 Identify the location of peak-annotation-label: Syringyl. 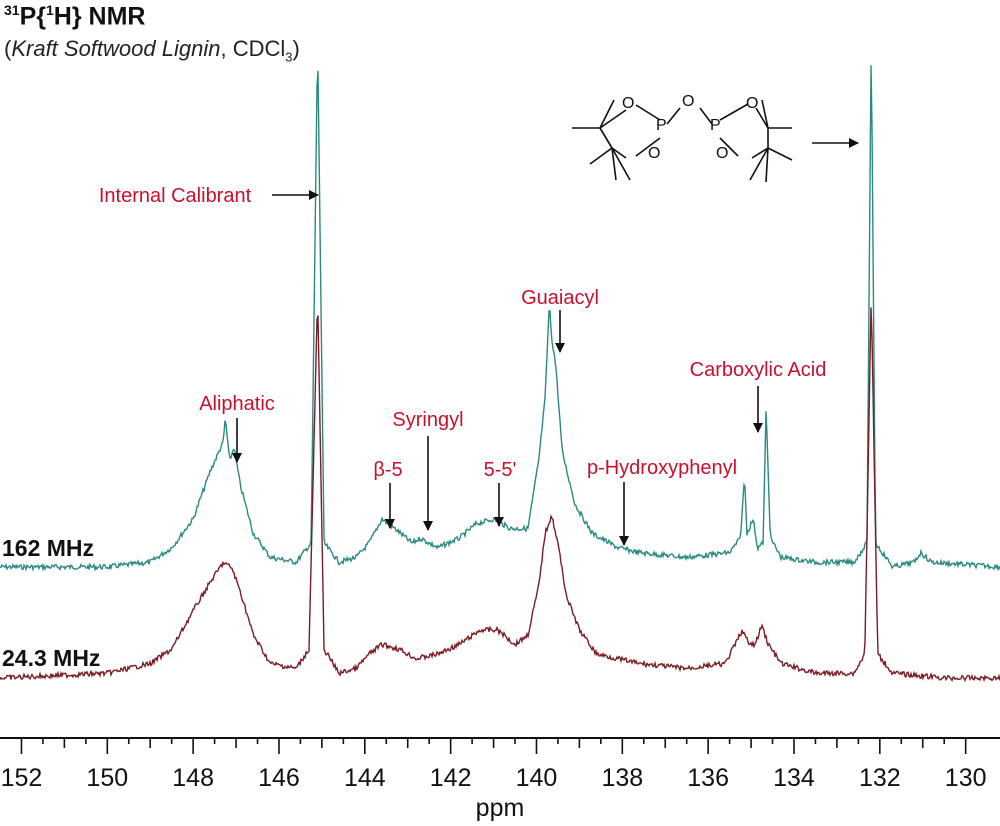
(427, 420).